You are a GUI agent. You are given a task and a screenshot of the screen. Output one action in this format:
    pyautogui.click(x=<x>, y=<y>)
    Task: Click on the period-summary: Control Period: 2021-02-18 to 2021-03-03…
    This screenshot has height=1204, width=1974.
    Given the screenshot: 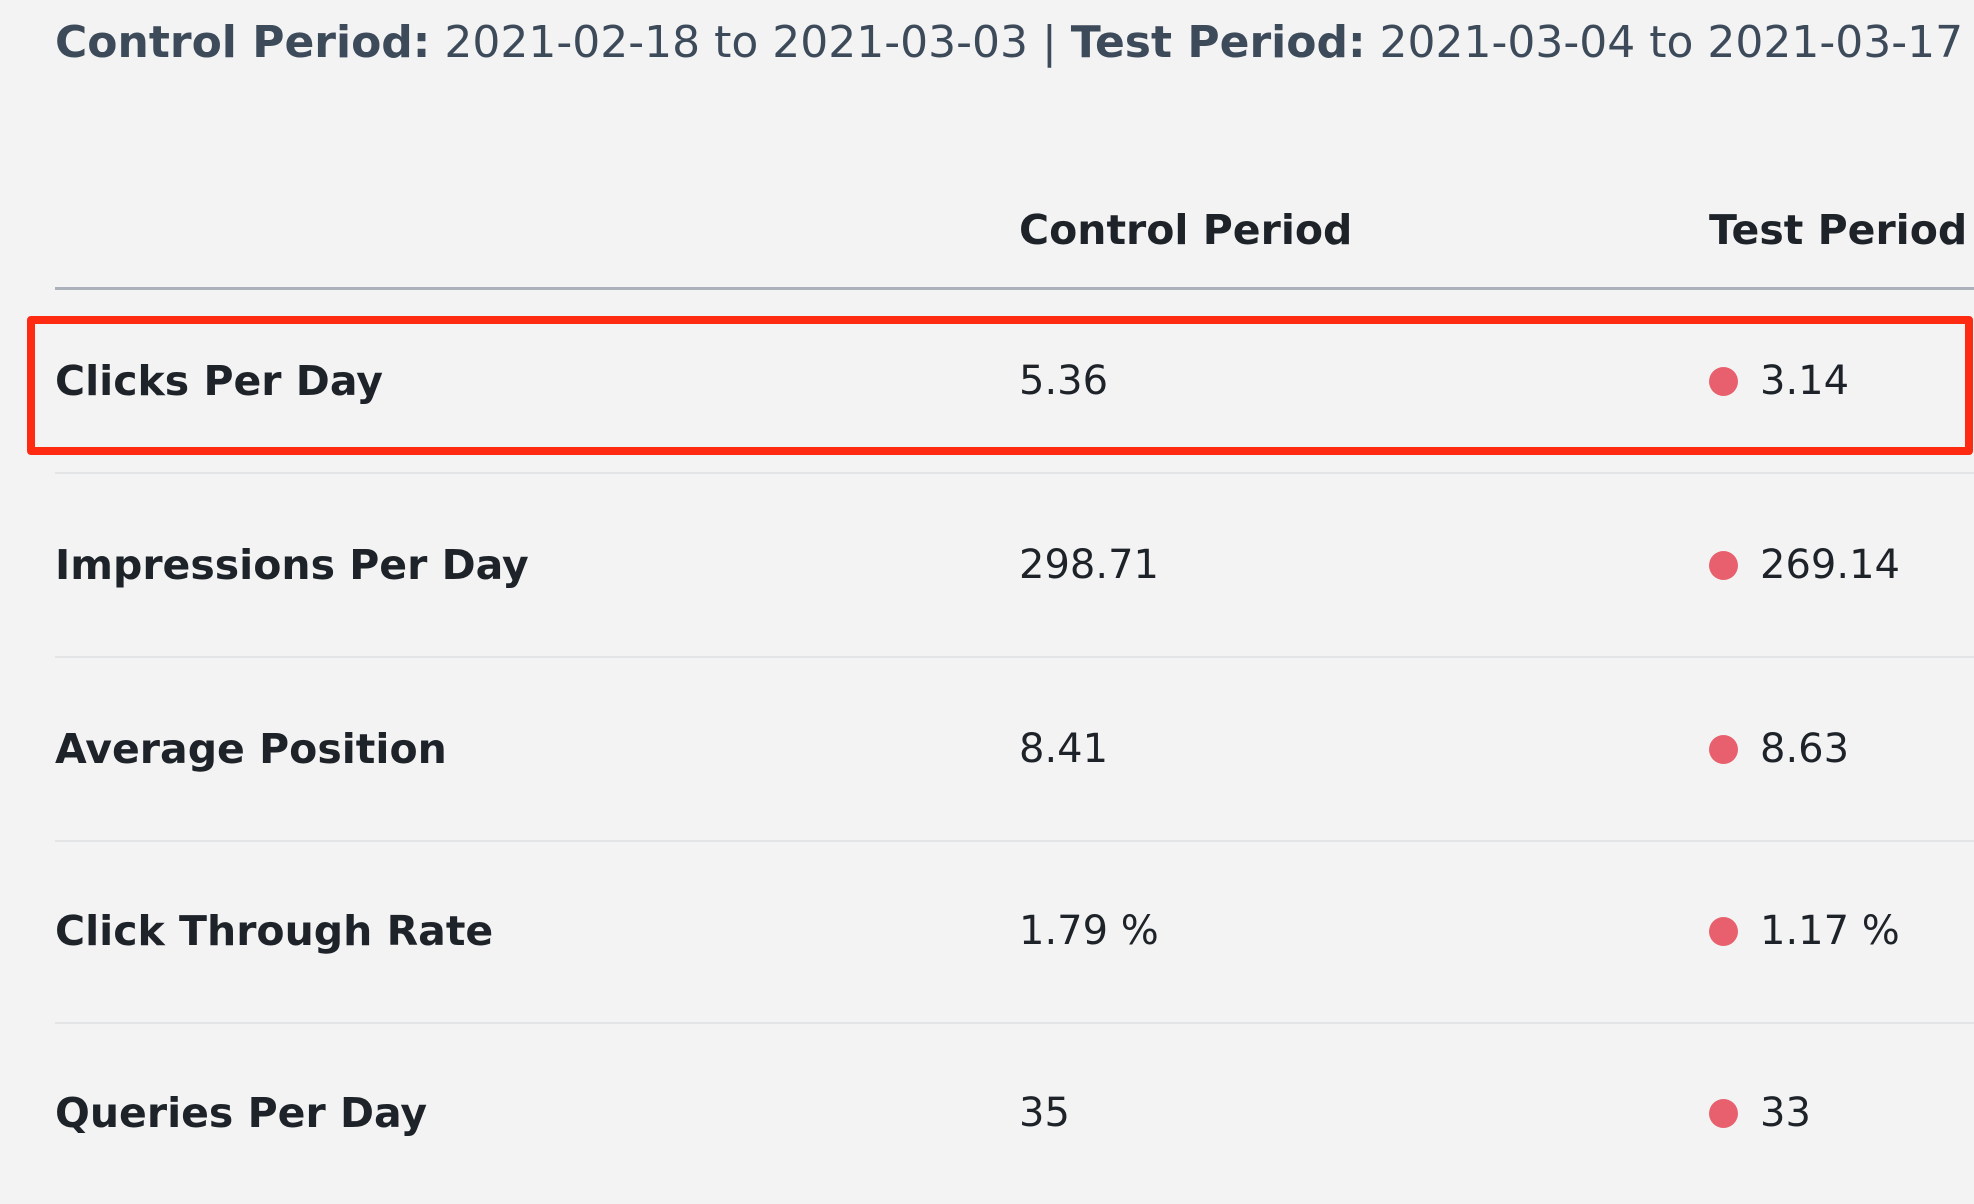 What is the action you would take?
    pyautogui.click(x=1009, y=43)
    